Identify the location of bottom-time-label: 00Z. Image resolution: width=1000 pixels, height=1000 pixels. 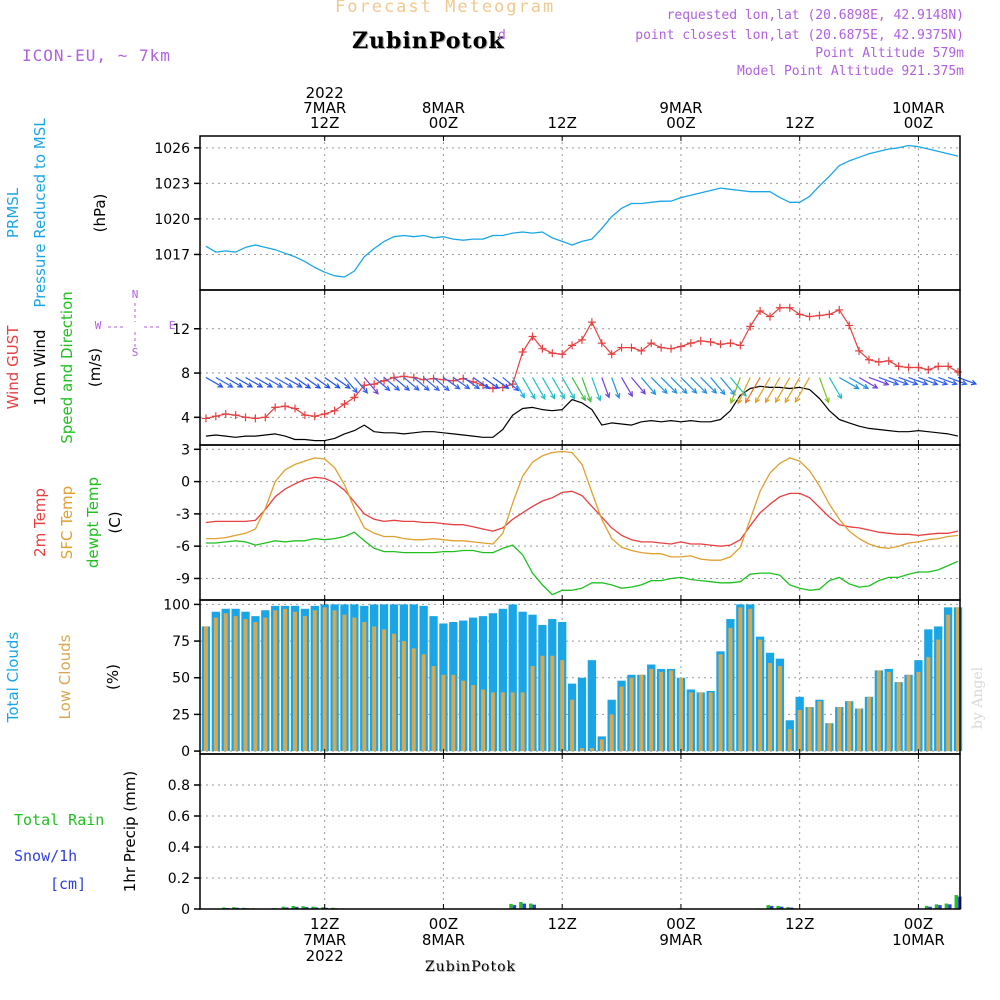
(680, 924).